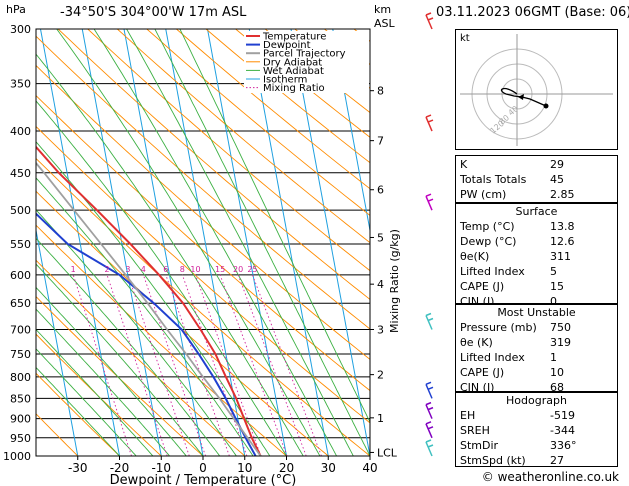  What do you see at coordinates (536, 400) in the screenshot?
I see `hodograph-table-title: Hodograph` at bounding box center [536, 400].